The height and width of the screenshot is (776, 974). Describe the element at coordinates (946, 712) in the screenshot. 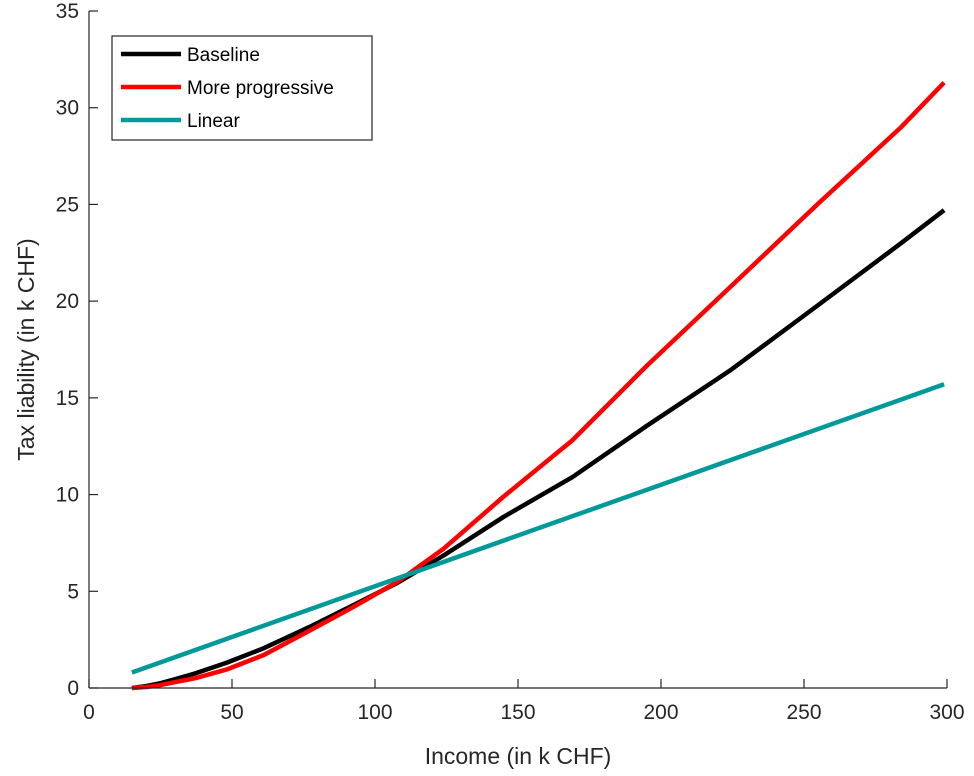

I see `x-tick-label: 300` at that location.